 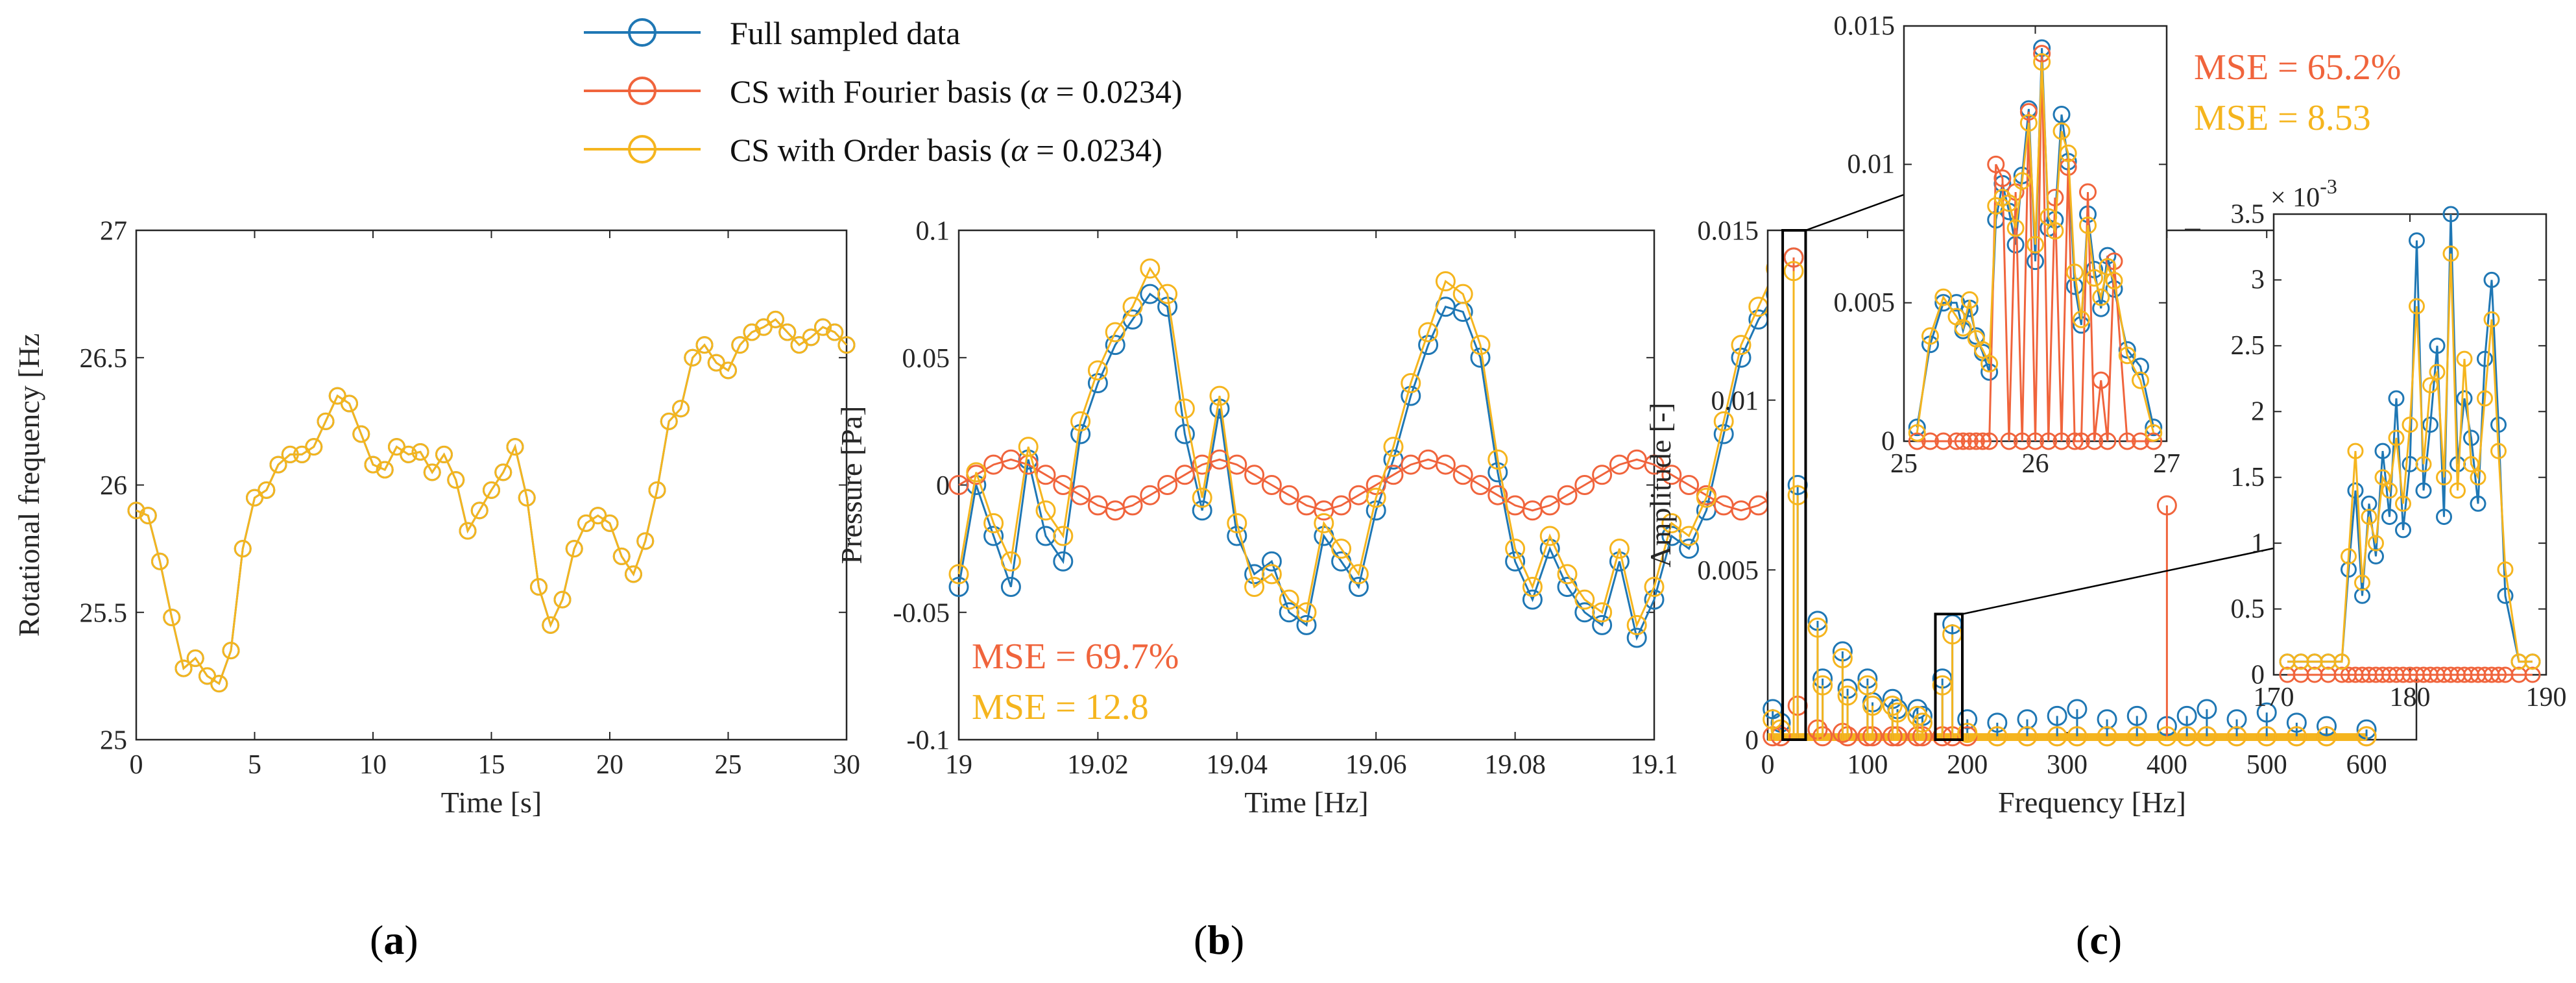 What do you see at coordinates (2303, 194) in the screenshot?
I see `inset-2-exponent: × 10⁻³` at bounding box center [2303, 194].